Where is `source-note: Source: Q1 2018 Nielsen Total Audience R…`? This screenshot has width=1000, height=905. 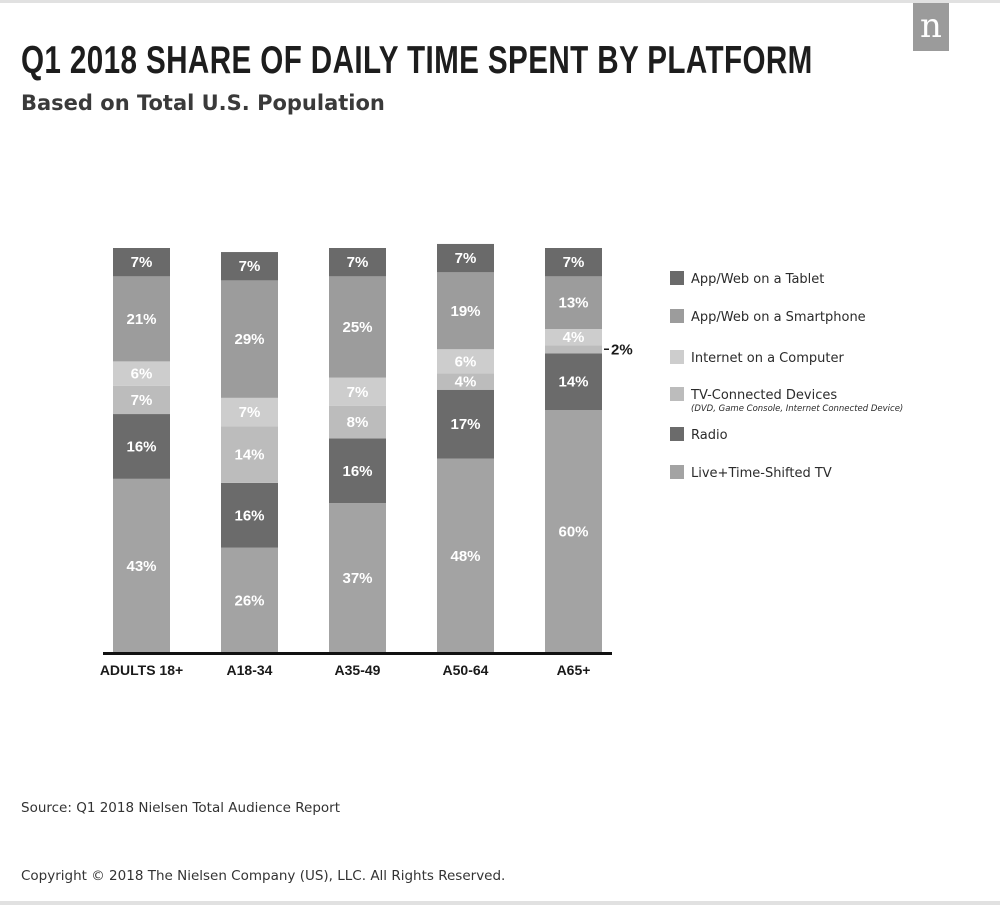
source-note: Source: Q1 2018 Nielsen Total Audience R… is located at coordinates (181, 808).